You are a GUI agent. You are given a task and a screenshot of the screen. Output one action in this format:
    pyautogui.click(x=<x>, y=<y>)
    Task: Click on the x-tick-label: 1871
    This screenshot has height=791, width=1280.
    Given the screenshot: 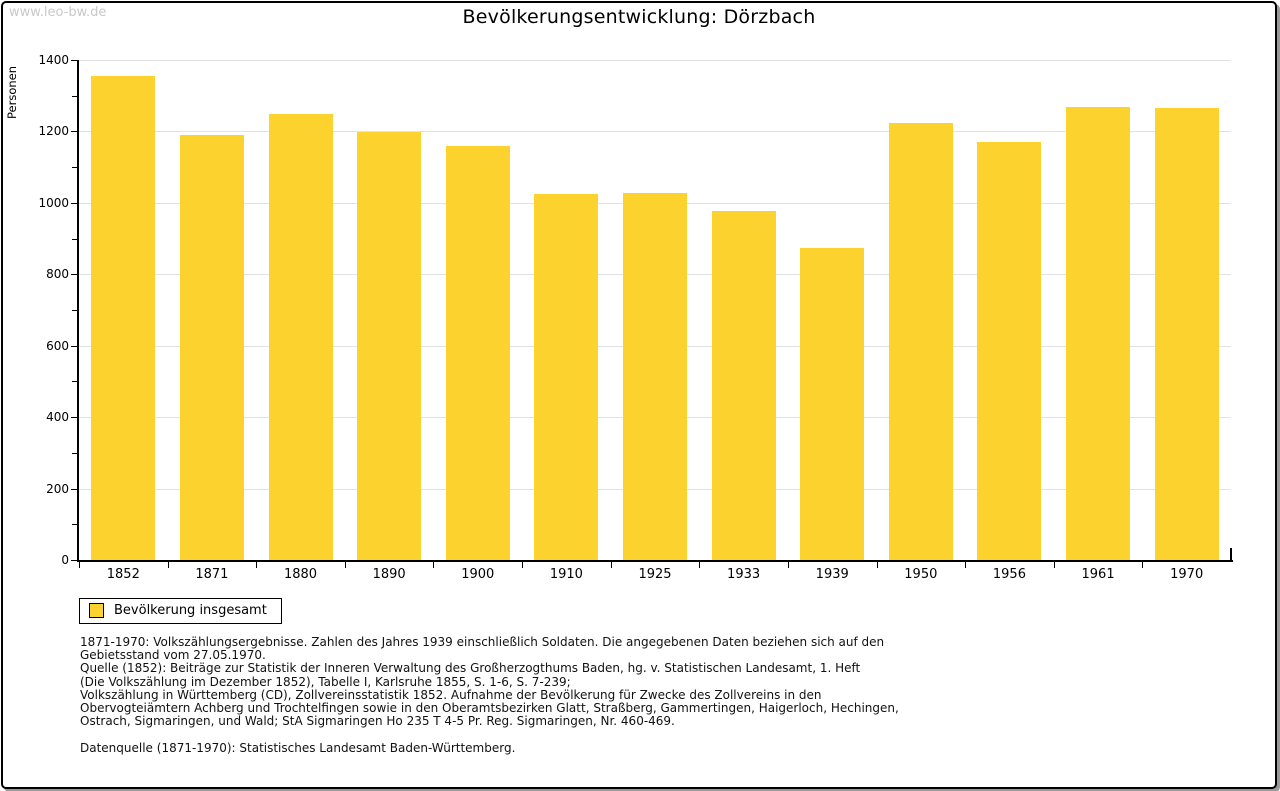 What is the action you would take?
    pyautogui.click(x=212, y=574)
    